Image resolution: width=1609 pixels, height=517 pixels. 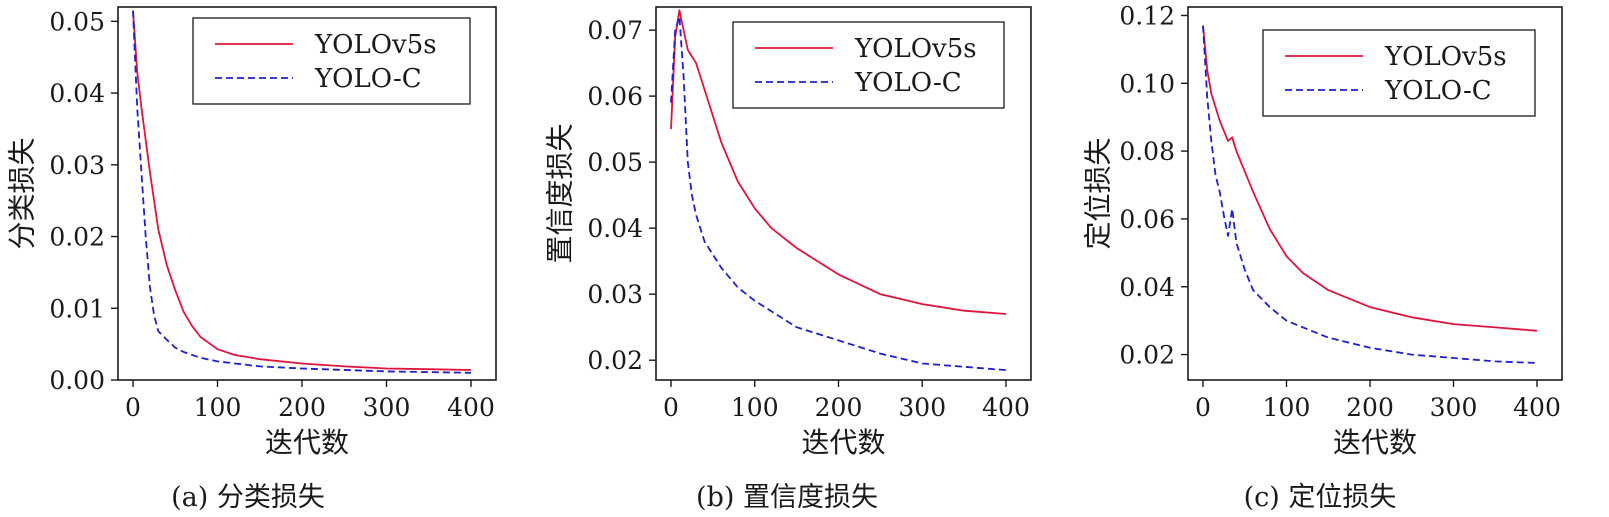 What do you see at coordinates (1147, 151) in the screenshot?
I see `y-tick-label: 0.08` at bounding box center [1147, 151].